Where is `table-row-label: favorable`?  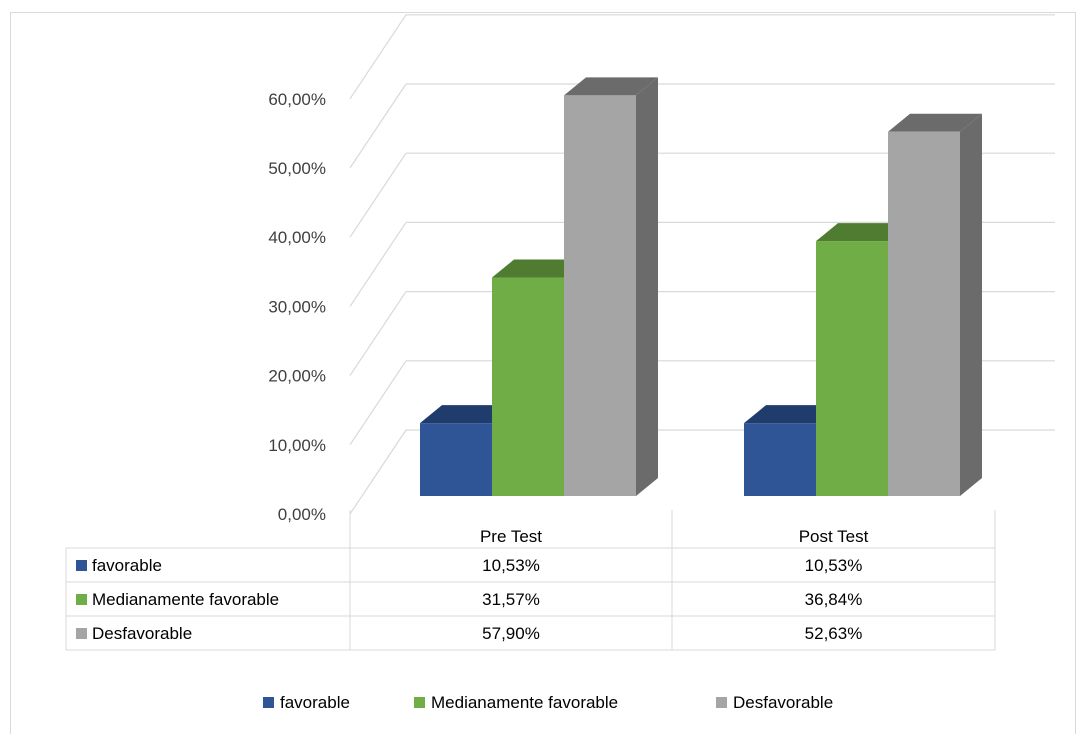
table-row-label: favorable is located at coordinates (127, 565).